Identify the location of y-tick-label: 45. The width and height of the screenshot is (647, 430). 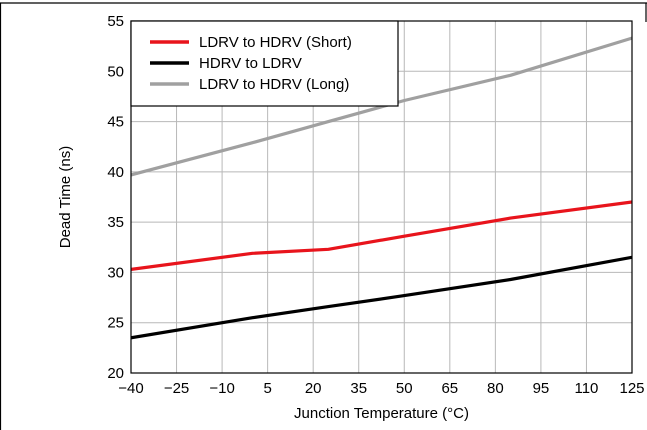
(115, 122).